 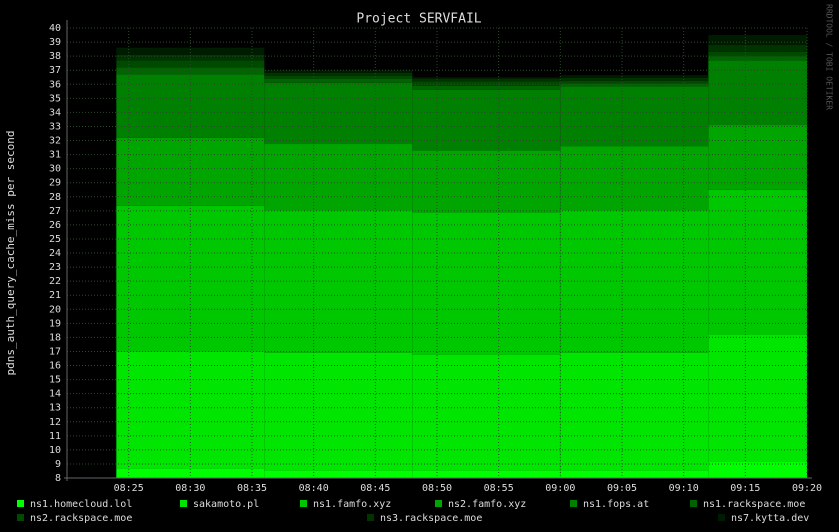 What do you see at coordinates (745, 488) in the screenshot?
I see `x-tick-label: 09:15` at bounding box center [745, 488].